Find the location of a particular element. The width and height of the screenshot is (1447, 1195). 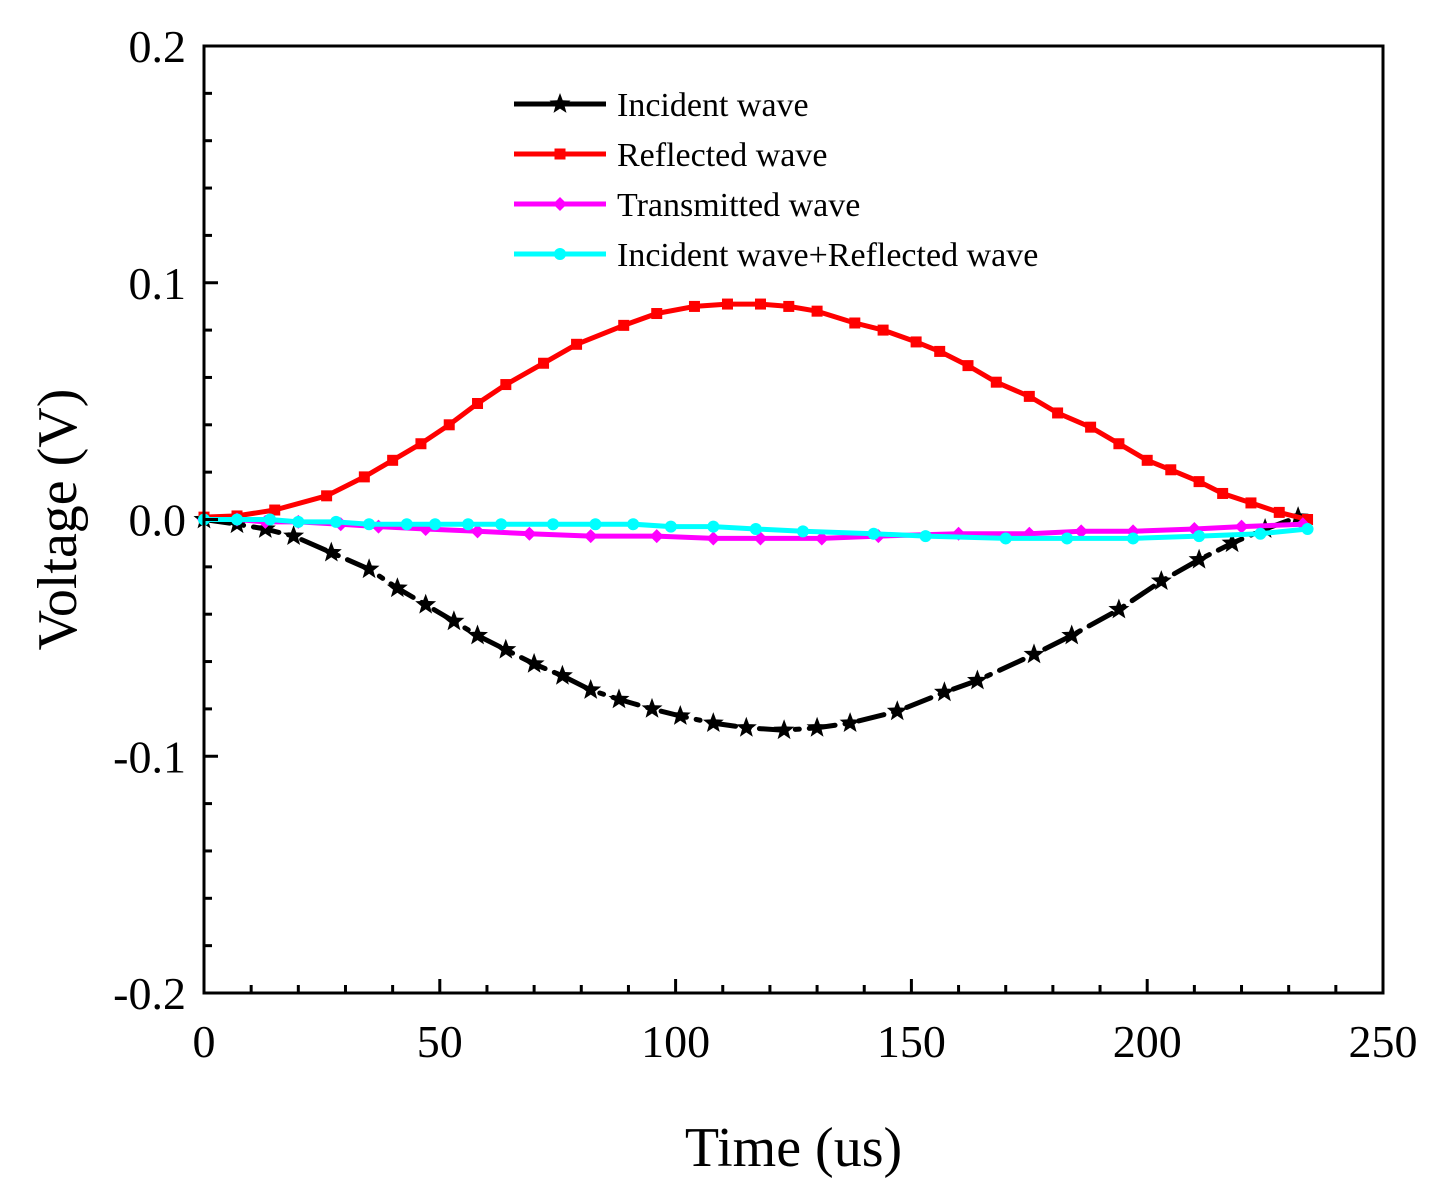

x-tick-label: 50 is located at coordinates (440, 1041).